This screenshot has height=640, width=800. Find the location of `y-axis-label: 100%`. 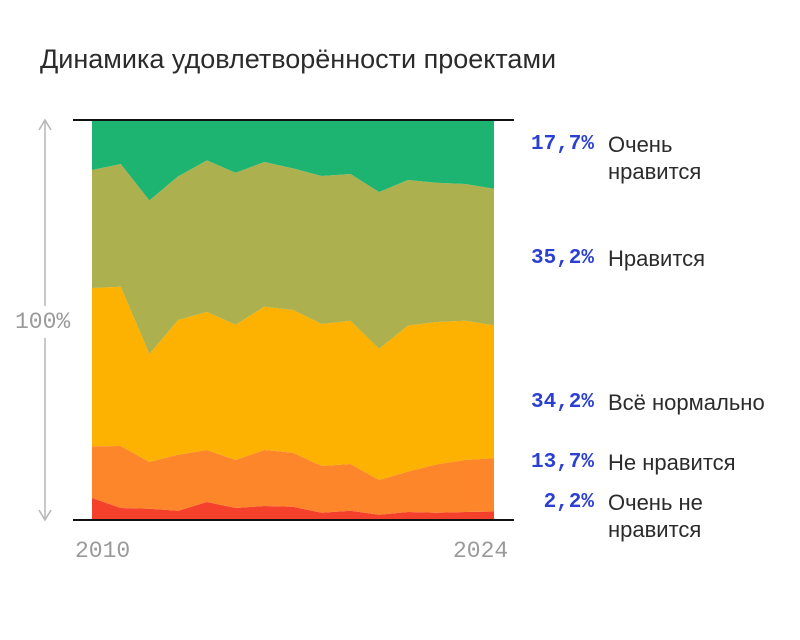

y-axis-label: 100% is located at coordinates (43, 322).